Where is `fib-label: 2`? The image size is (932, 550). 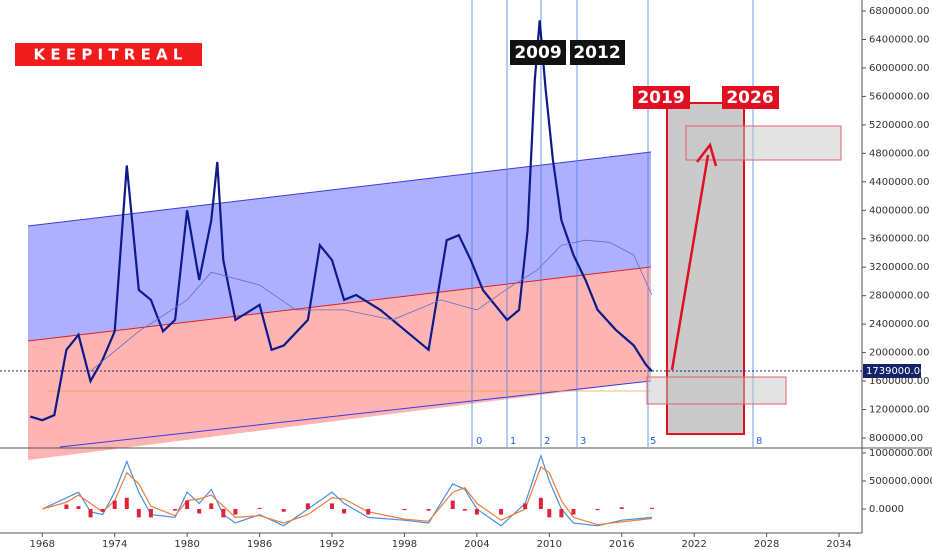 fib-label: 2 is located at coordinates (547, 441).